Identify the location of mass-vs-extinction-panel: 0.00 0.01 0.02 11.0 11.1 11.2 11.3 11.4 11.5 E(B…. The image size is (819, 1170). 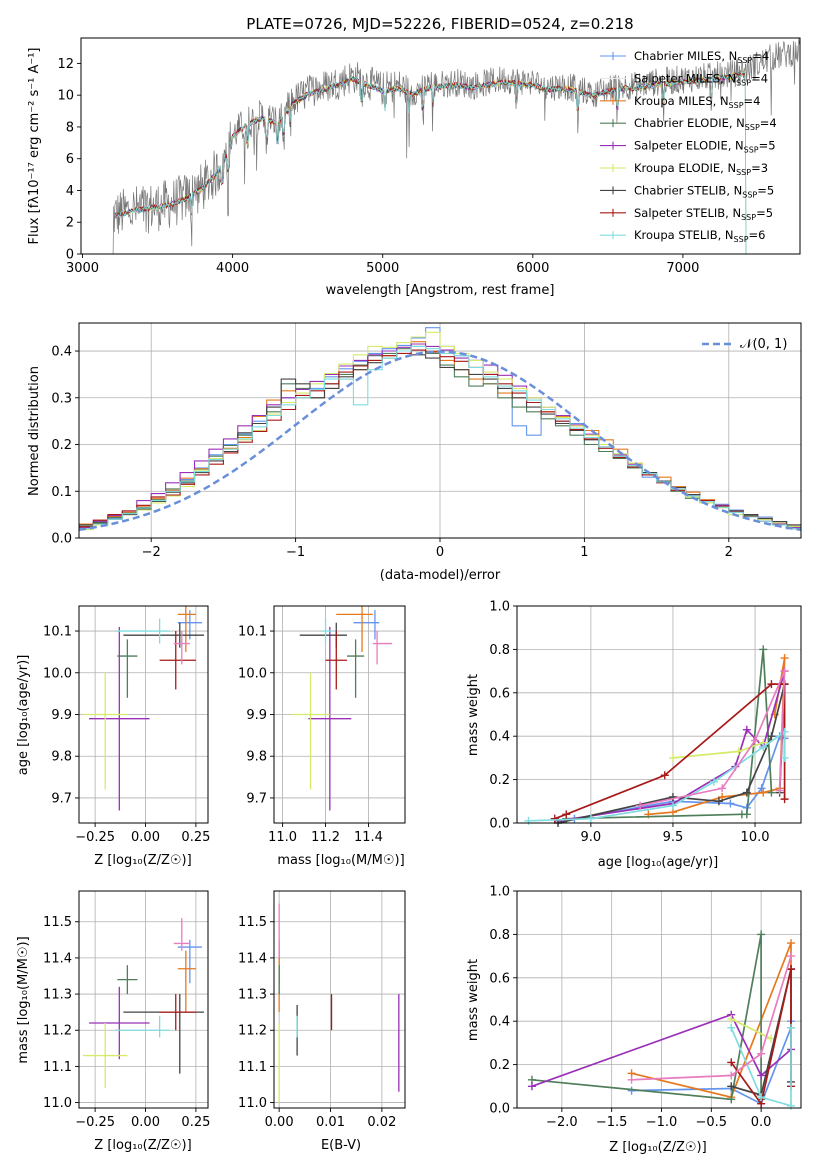
(322, 1021).